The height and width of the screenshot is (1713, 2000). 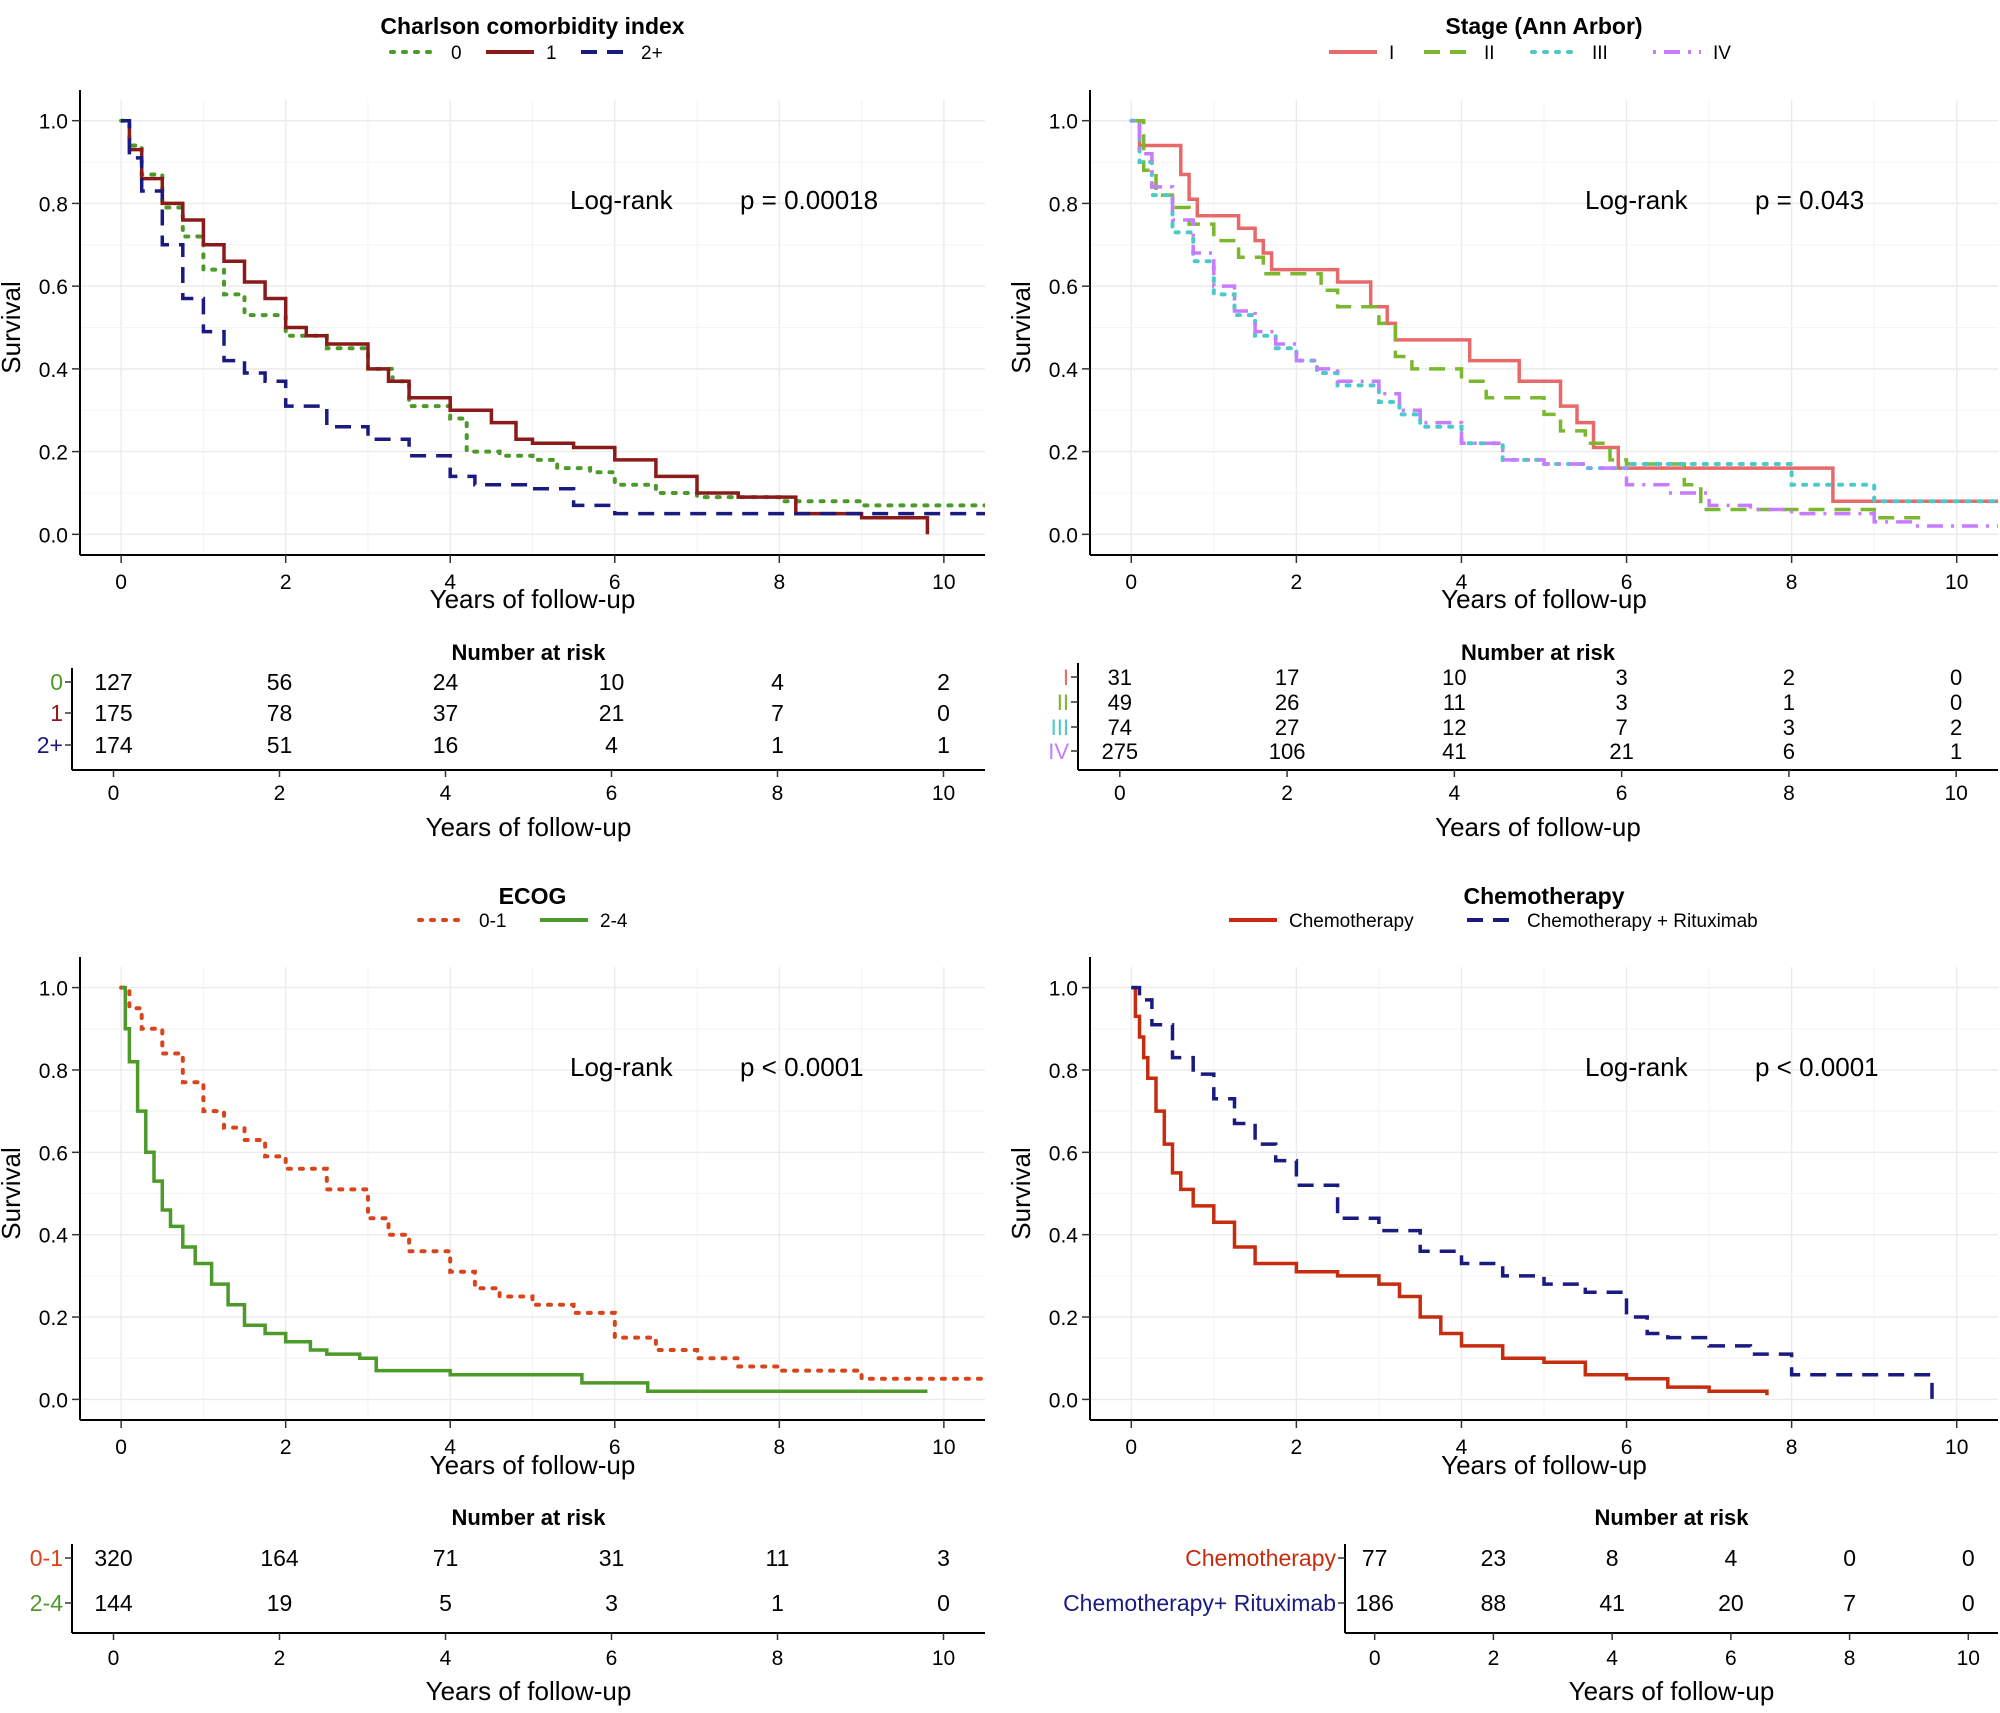 I want to click on risk-x-tick-label: 4, so click(x=446, y=1658).